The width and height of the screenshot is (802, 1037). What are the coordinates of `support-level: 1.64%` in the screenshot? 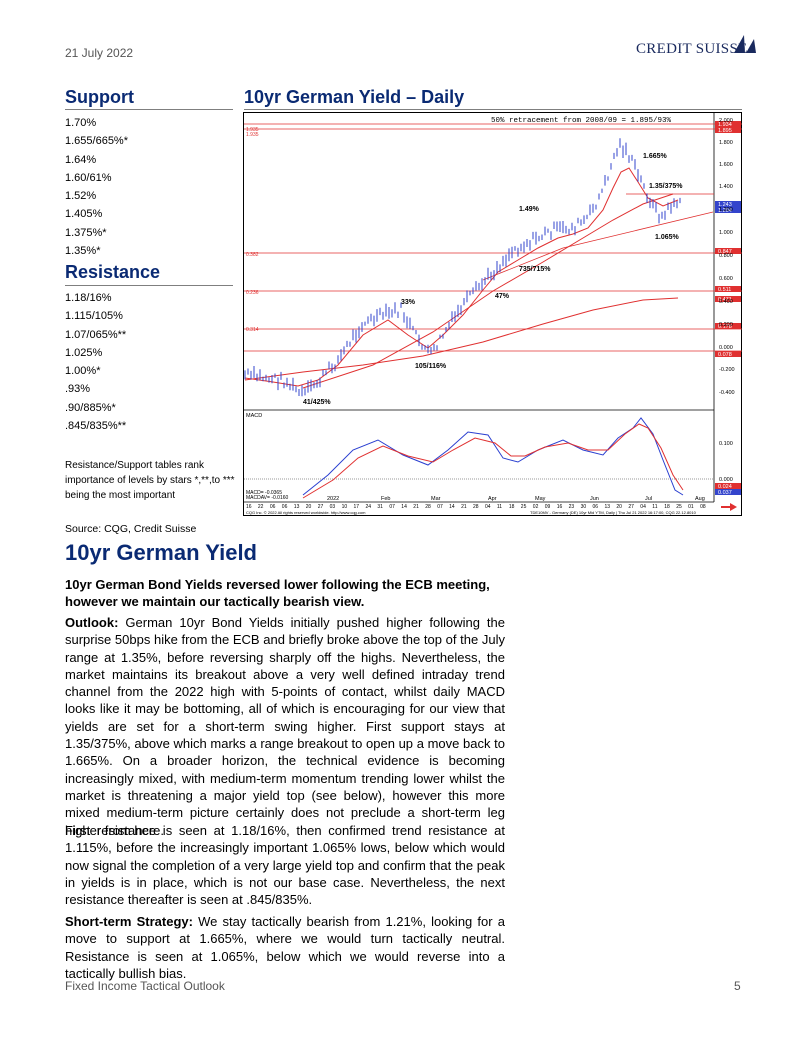 It's located at (81, 159).